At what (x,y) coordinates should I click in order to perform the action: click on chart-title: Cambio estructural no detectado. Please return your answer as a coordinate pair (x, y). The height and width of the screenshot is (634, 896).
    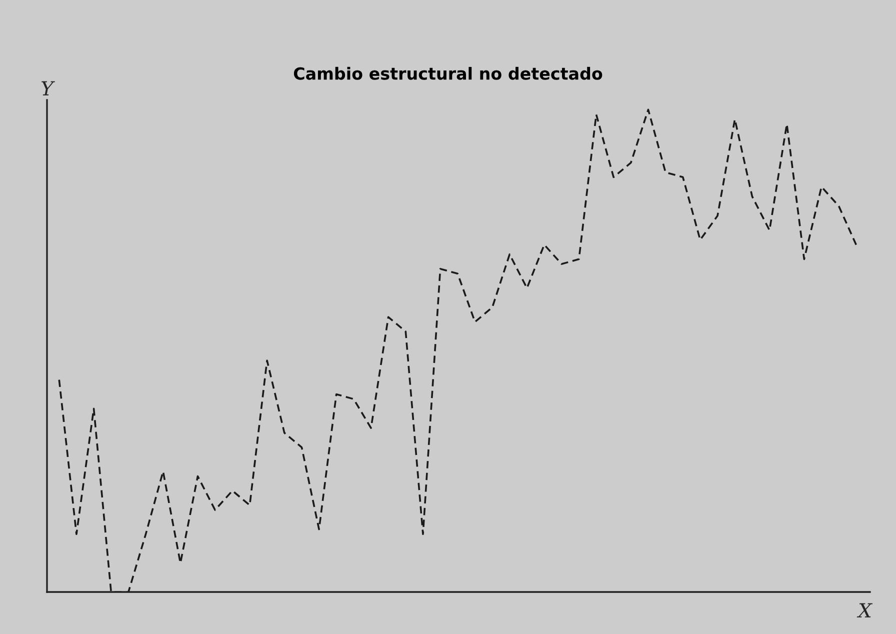
    Looking at the image, I should click on (448, 73).